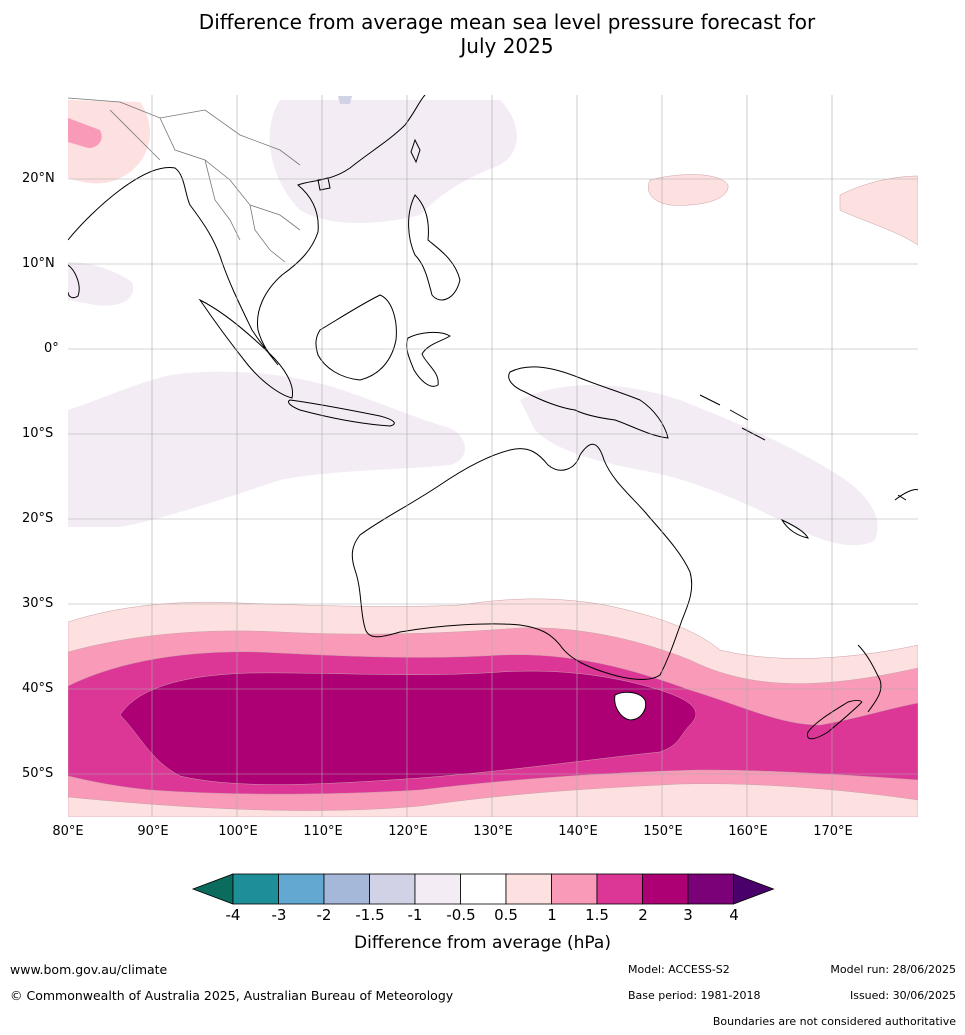 This screenshot has height=1035, width=965. What do you see at coordinates (266, 449) in the screenshot?
I see `anomaly-negative-west` at bounding box center [266, 449].